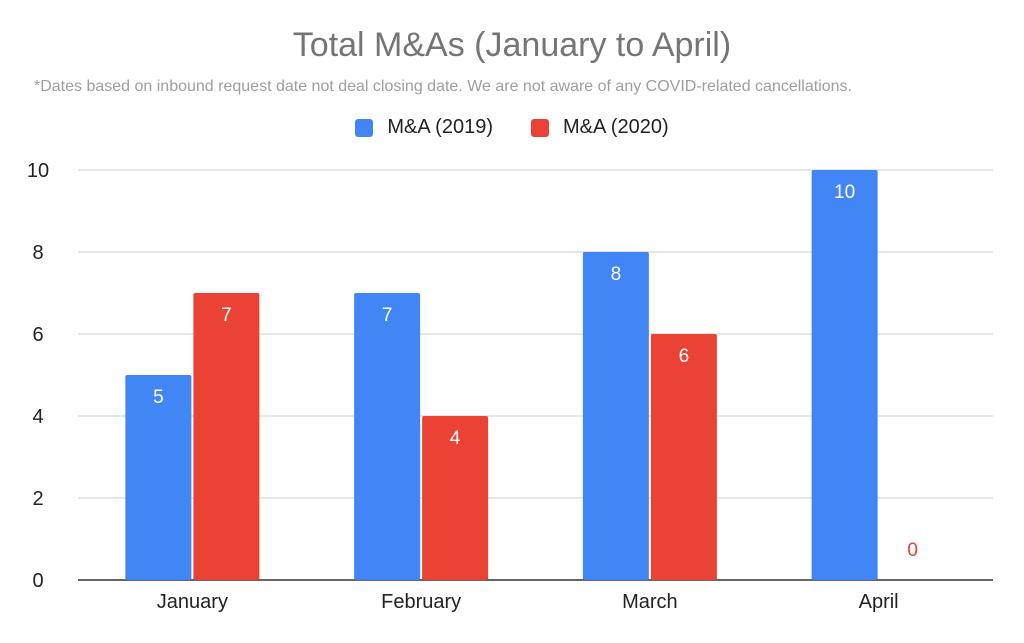 The image size is (1024, 643). I want to click on data-label: 4, so click(455, 438).